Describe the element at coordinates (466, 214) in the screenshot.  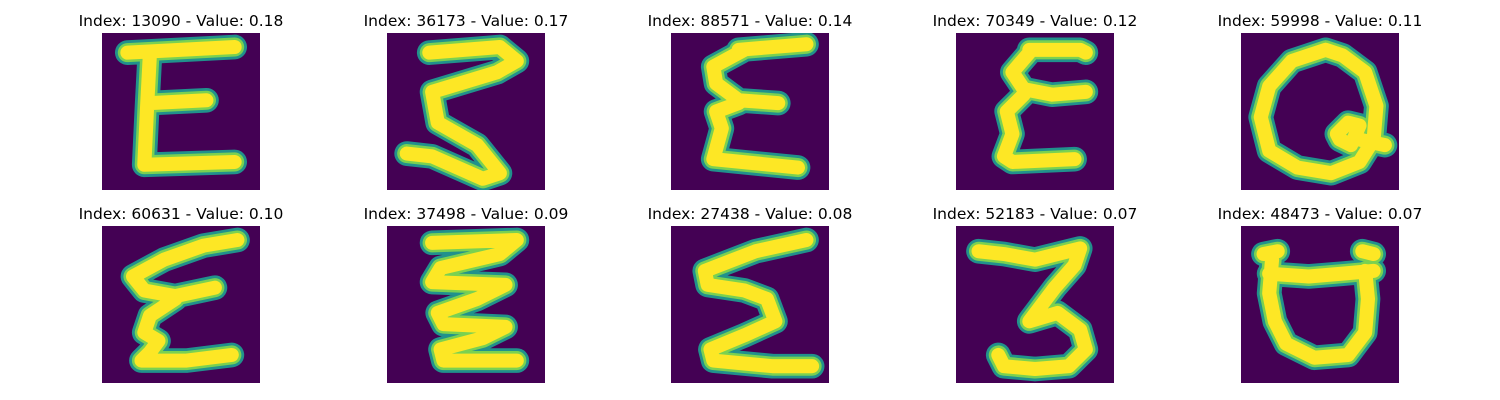
I see `panel-title: Index: 37498 - Value: 0.09` at that location.